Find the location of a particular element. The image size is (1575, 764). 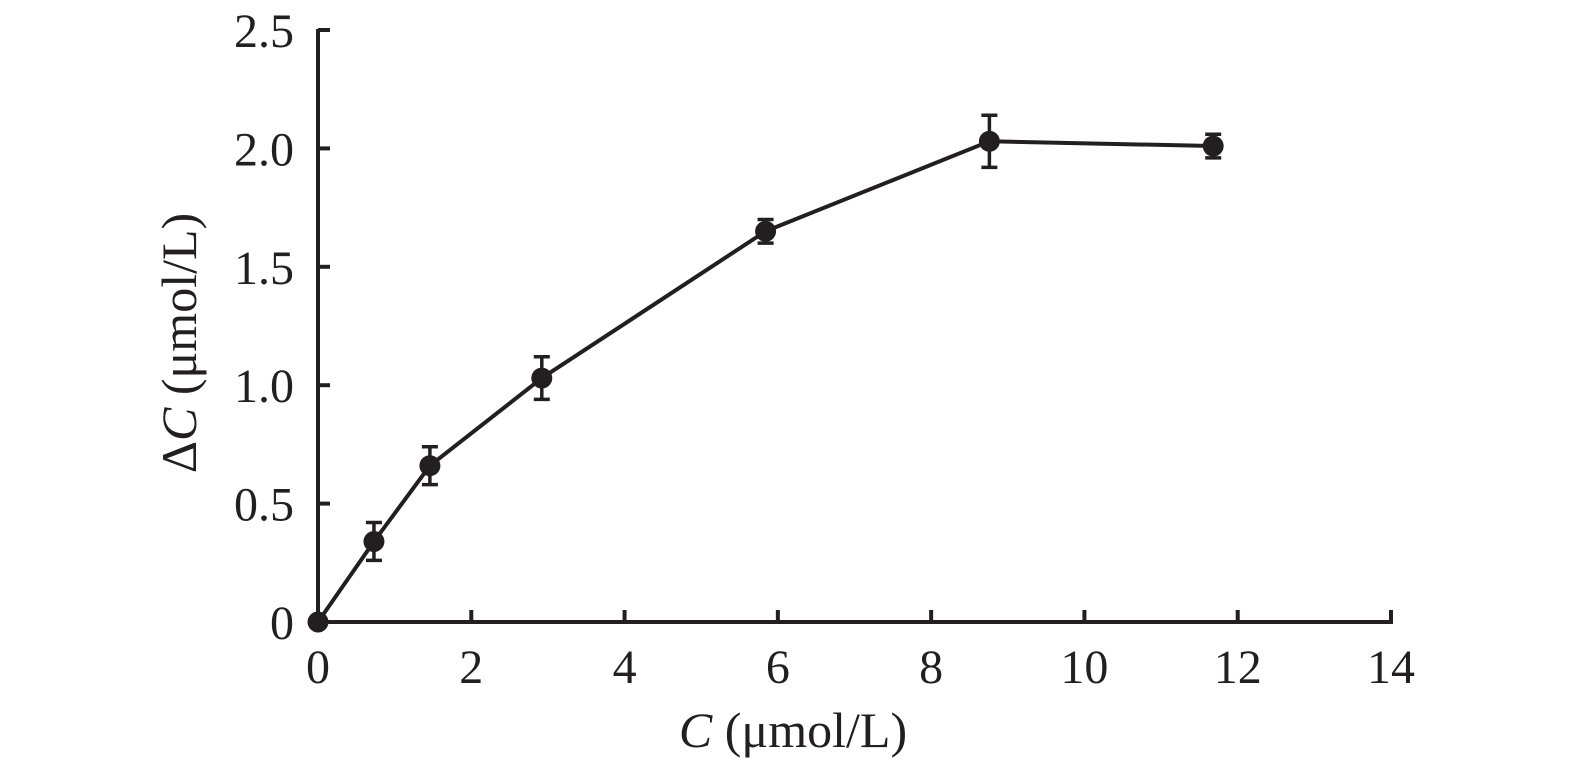

x-tick-label: 0 is located at coordinates (318, 667).